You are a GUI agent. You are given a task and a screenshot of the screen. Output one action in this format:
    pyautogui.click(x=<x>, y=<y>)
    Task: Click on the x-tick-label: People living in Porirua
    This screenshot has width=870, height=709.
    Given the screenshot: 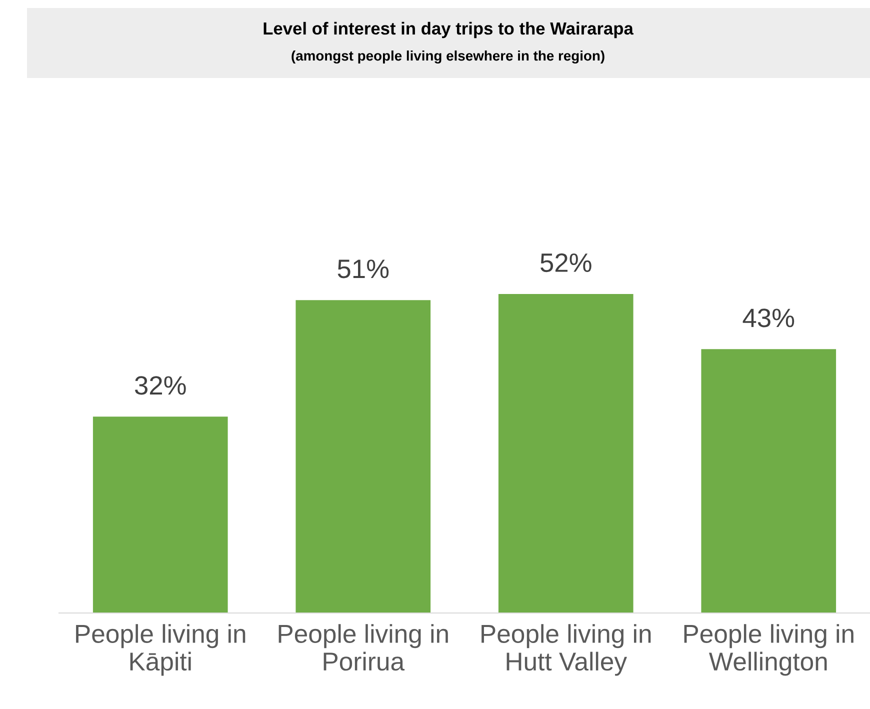 What is the action you would take?
    pyautogui.click(x=363, y=647)
    